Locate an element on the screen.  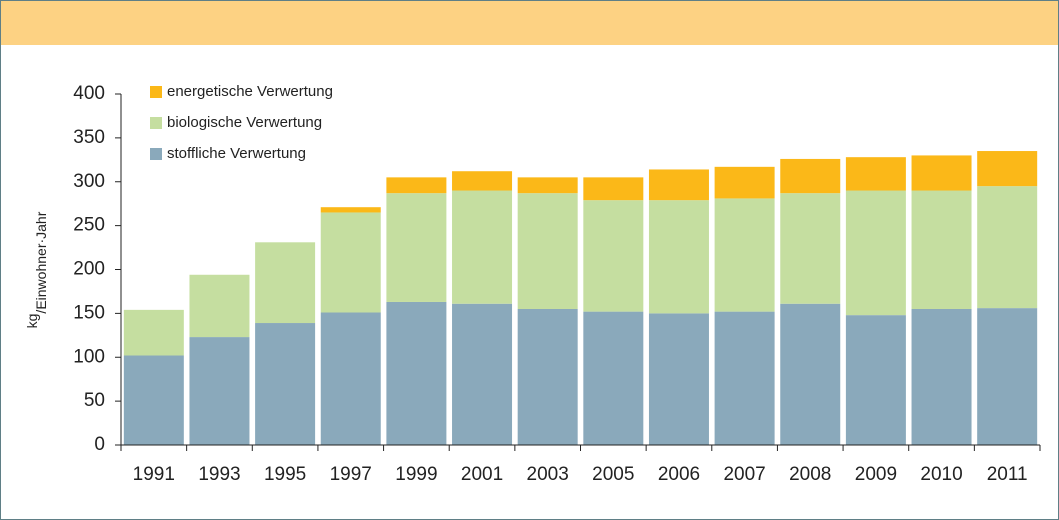
x-tick-label: 2011 is located at coordinates (1007, 474).